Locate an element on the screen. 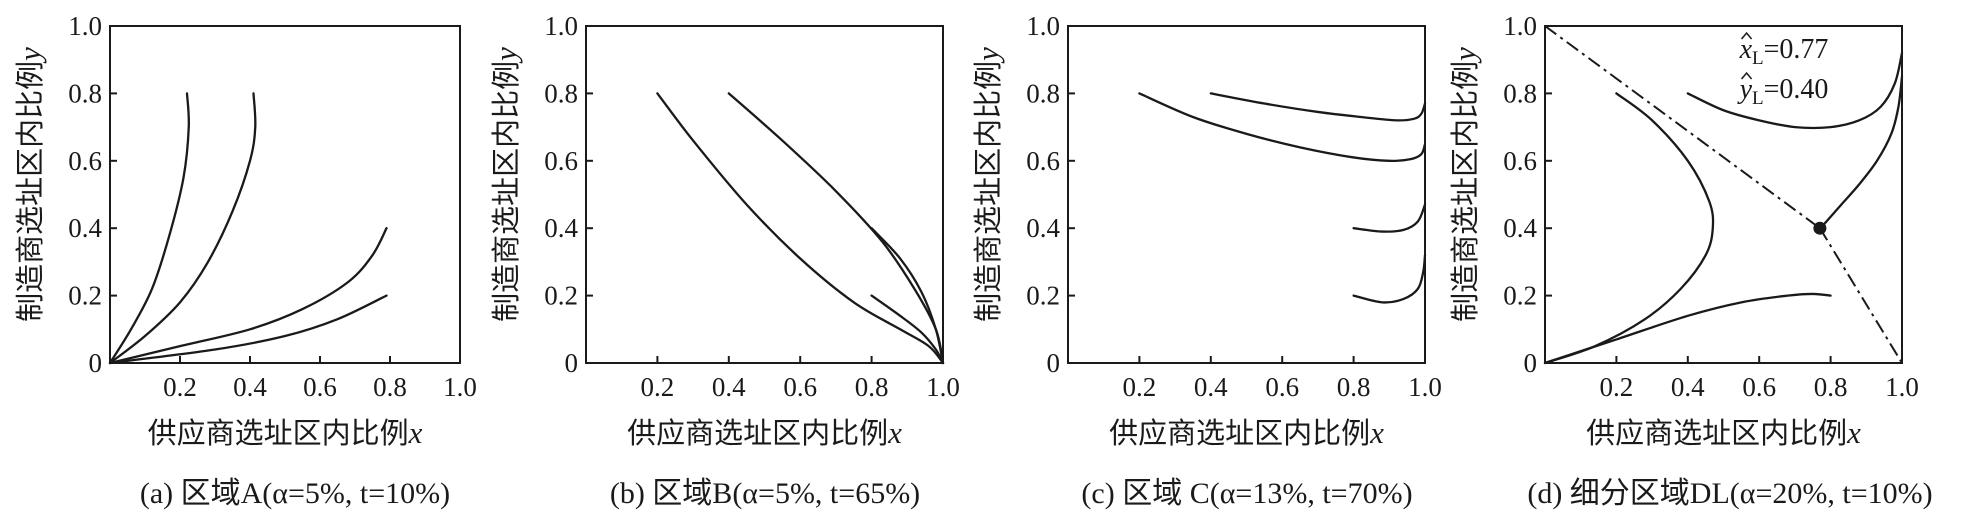  annotation-yhat: yL=0.40 is located at coordinates (1783, 91).